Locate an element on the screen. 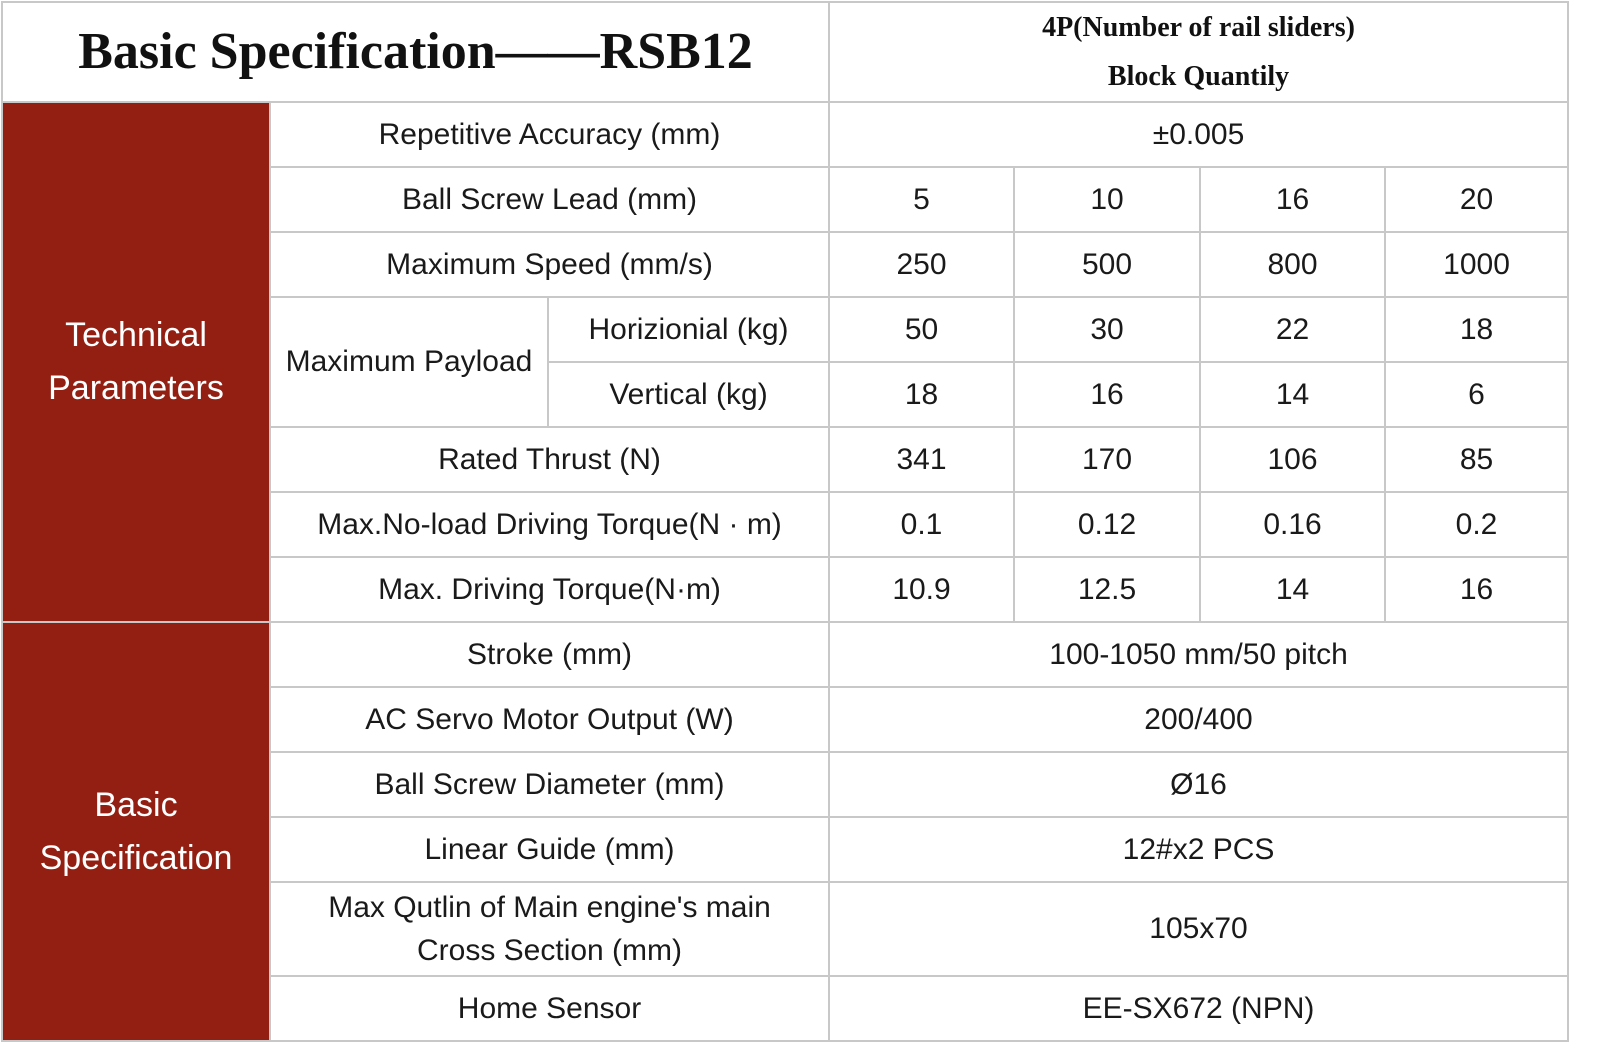 The height and width of the screenshot is (1058, 1598). group-label-line: Specification is located at coordinates (136, 857).